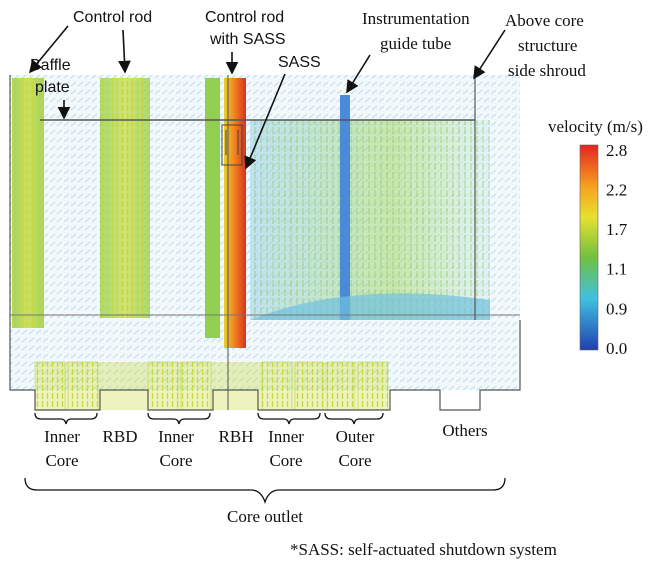 The width and height of the screenshot is (664, 566). Describe the element at coordinates (120, 436) in the screenshot. I see `region-label: RBD` at that location.